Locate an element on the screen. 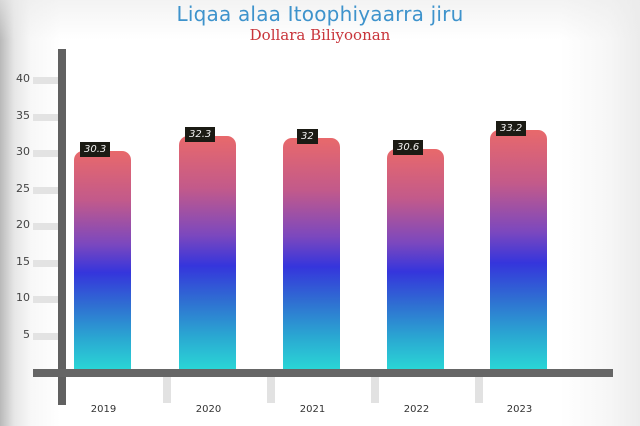 The height and width of the screenshot is (426, 640). bar-2020 is located at coordinates (207, 254).